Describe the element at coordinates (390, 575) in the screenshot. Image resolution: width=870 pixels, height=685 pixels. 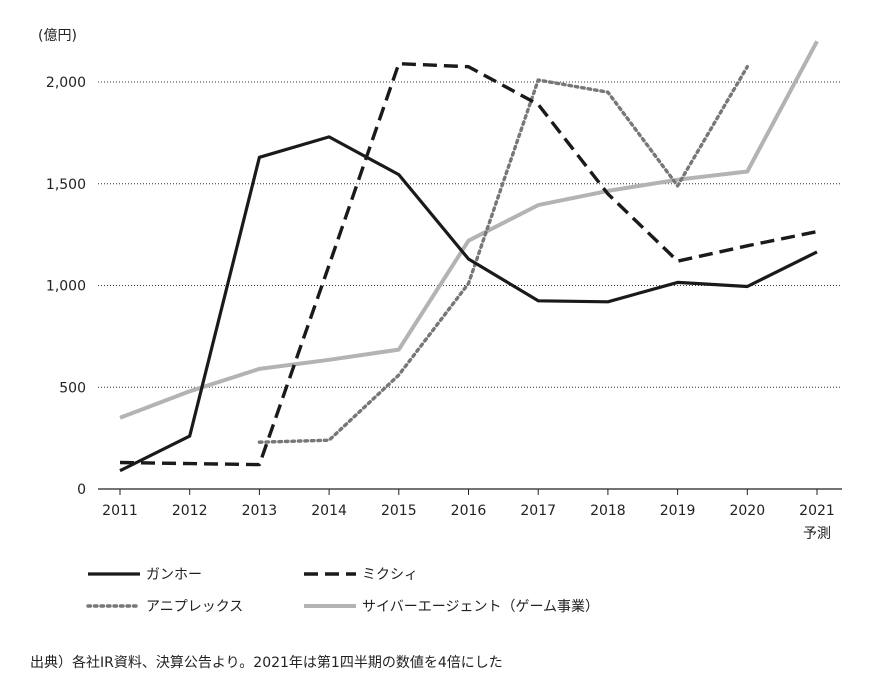
I see `legend-label: ミクシィ` at that location.